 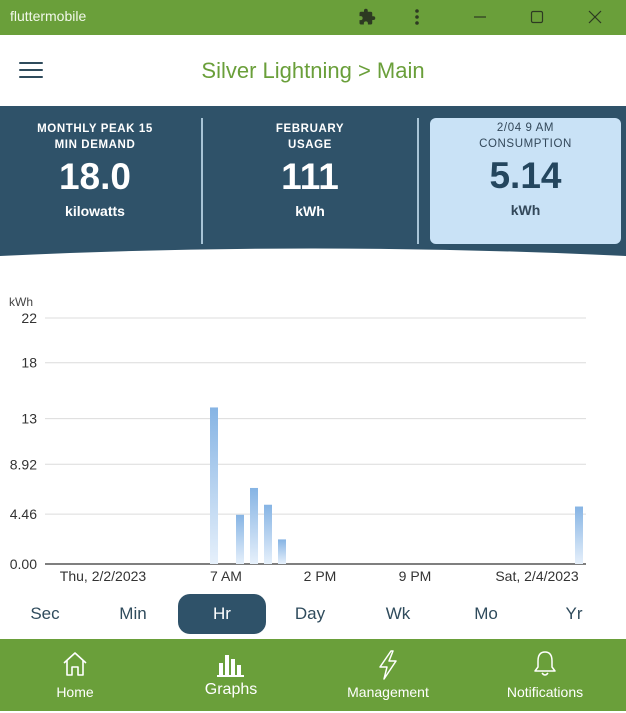 What do you see at coordinates (525, 175) in the screenshot?
I see `stat-value: 5.14` at bounding box center [525, 175].